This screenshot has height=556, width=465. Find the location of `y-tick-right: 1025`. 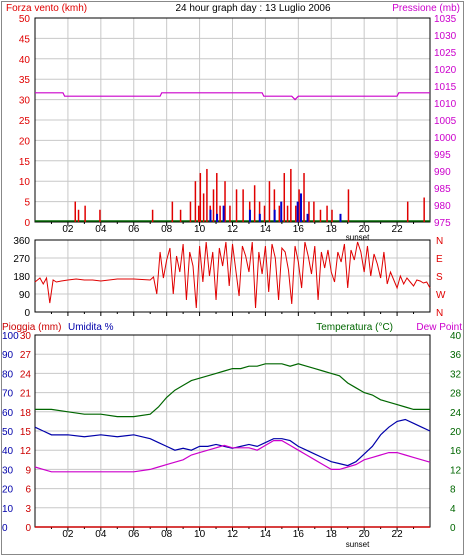

y-tick-right: 1025 is located at coordinates (445, 53).